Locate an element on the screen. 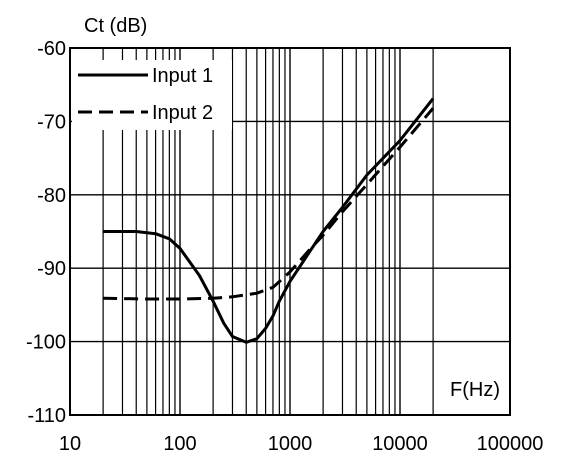 Image resolution: width=580 pixels, height=462 pixels. legend-label-1: Input 1 is located at coordinates (182, 76).